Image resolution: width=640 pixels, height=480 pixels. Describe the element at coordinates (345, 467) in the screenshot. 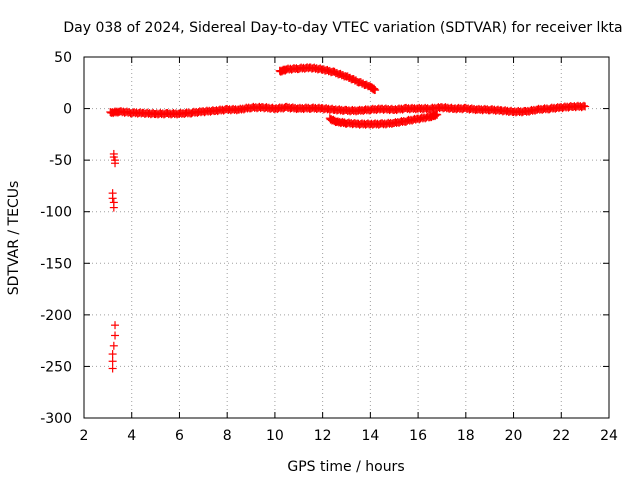

I see `x-axis-title: GPS time / hours` at that location.